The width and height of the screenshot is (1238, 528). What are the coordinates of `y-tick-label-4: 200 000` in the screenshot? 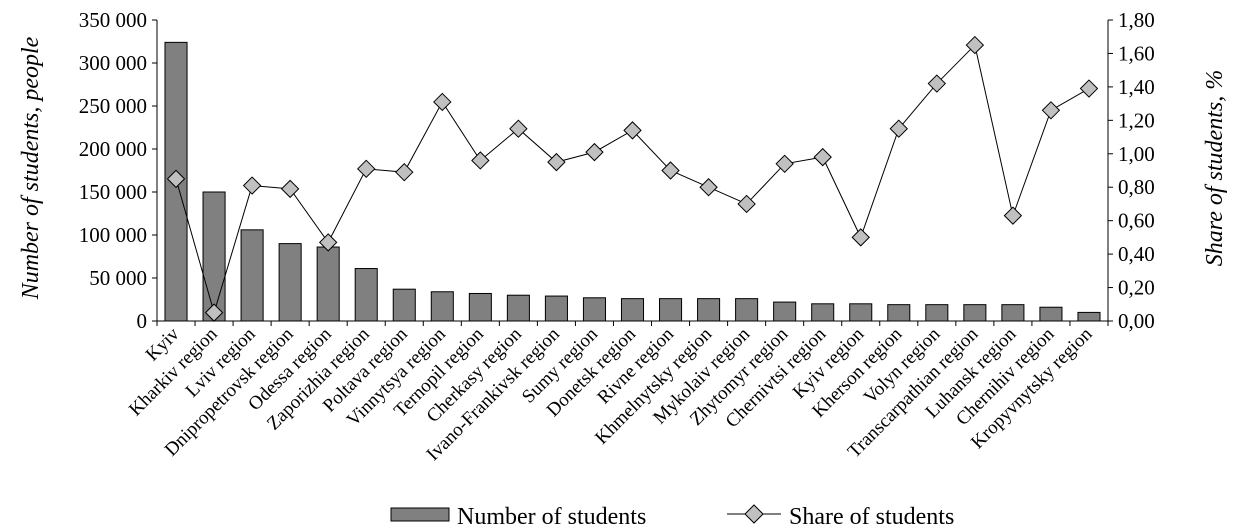 It's located at (113, 149).